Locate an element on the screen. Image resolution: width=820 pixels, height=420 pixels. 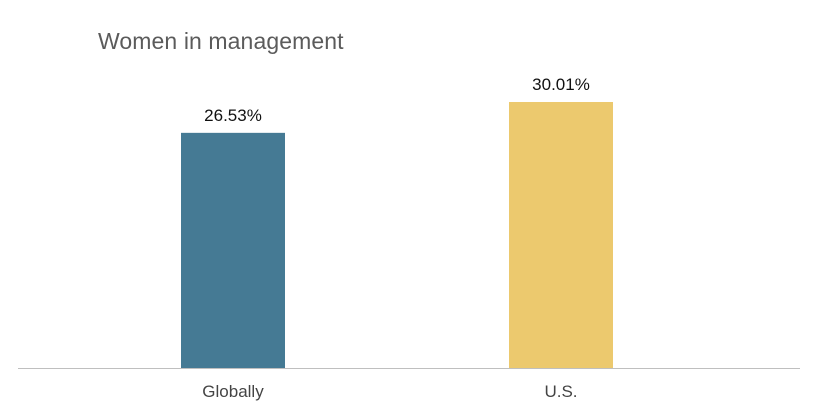
data-label: 30.01% is located at coordinates (561, 84).